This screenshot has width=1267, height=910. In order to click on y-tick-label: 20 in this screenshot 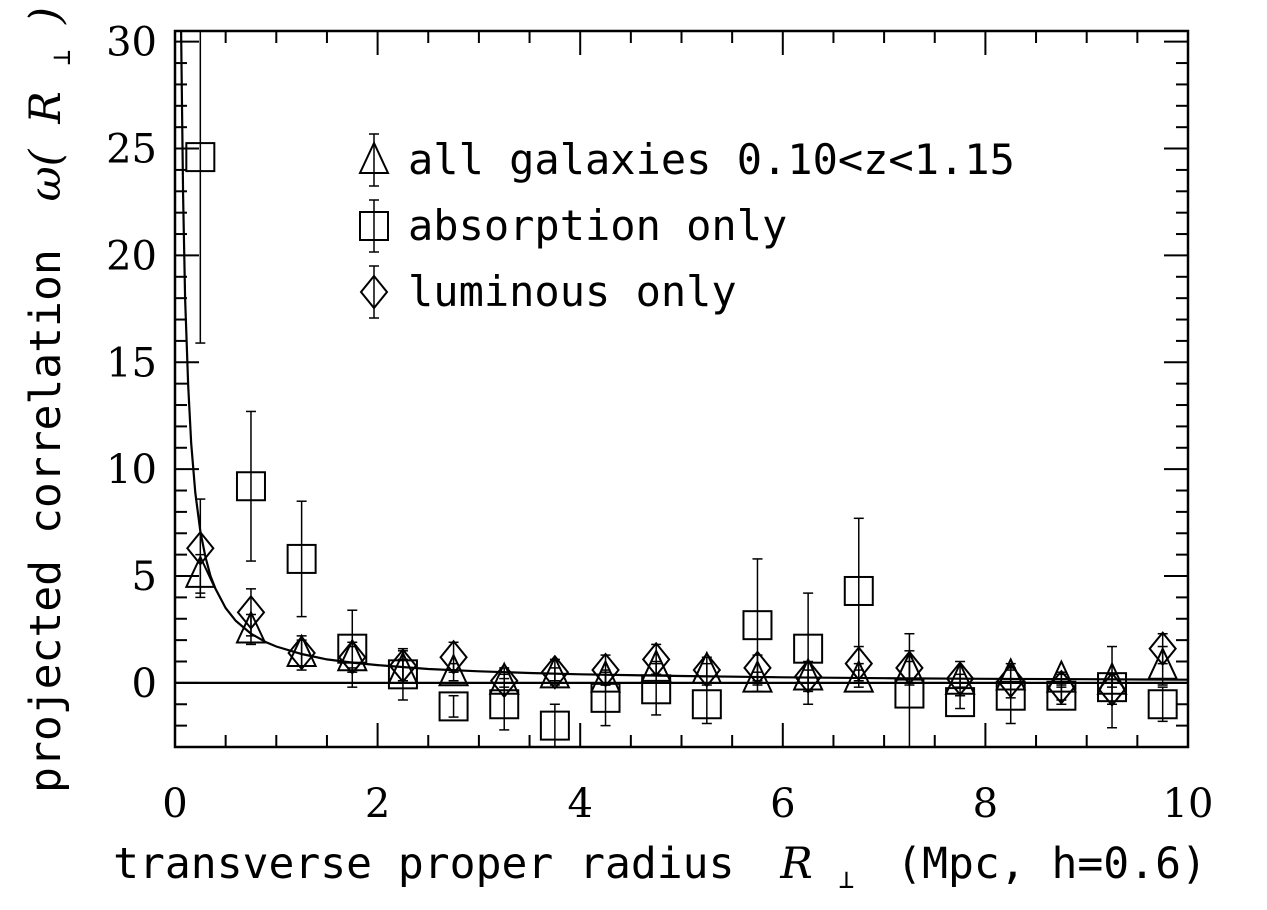, I will do `click(131, 256)`.